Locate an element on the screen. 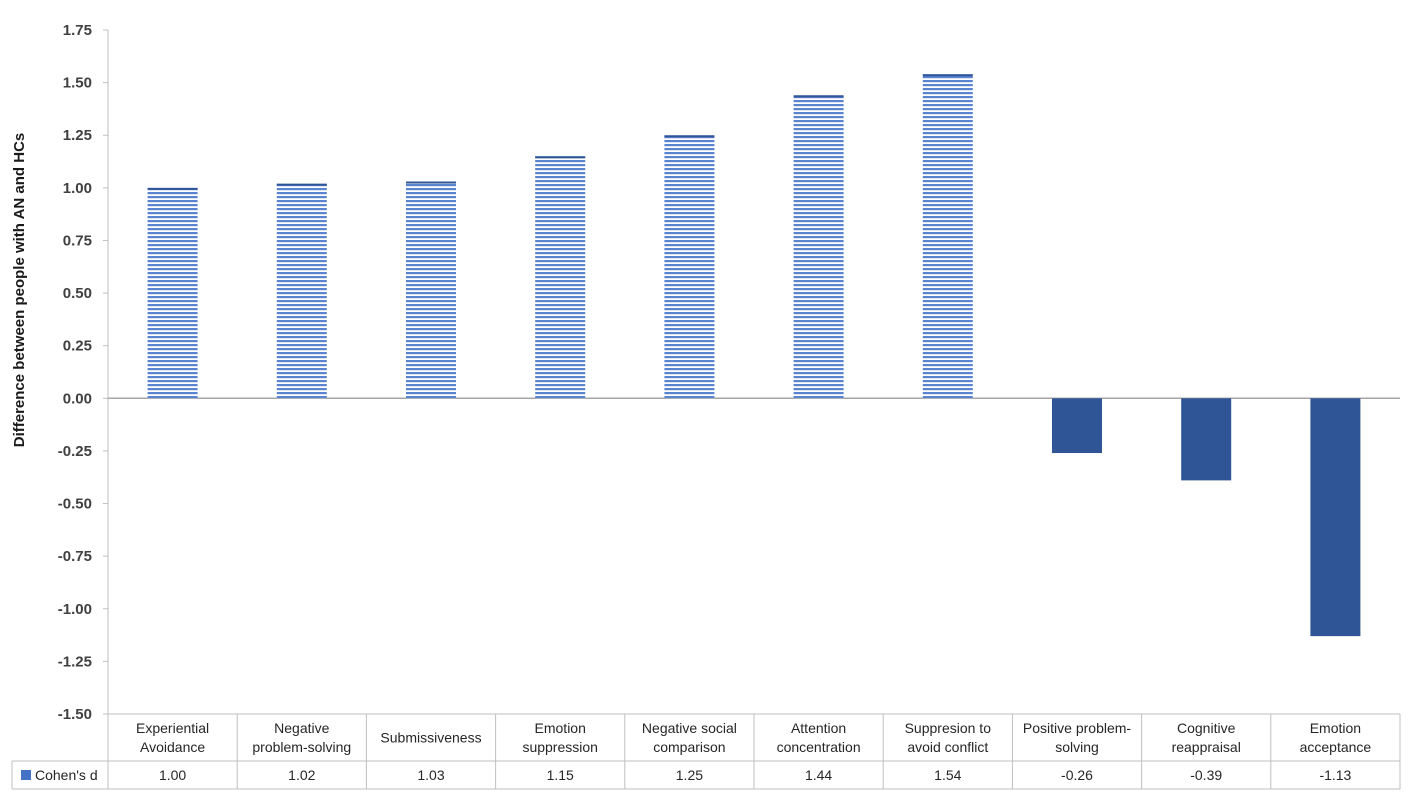  data-label: -1.13 is located at coordinates (1335, 775).